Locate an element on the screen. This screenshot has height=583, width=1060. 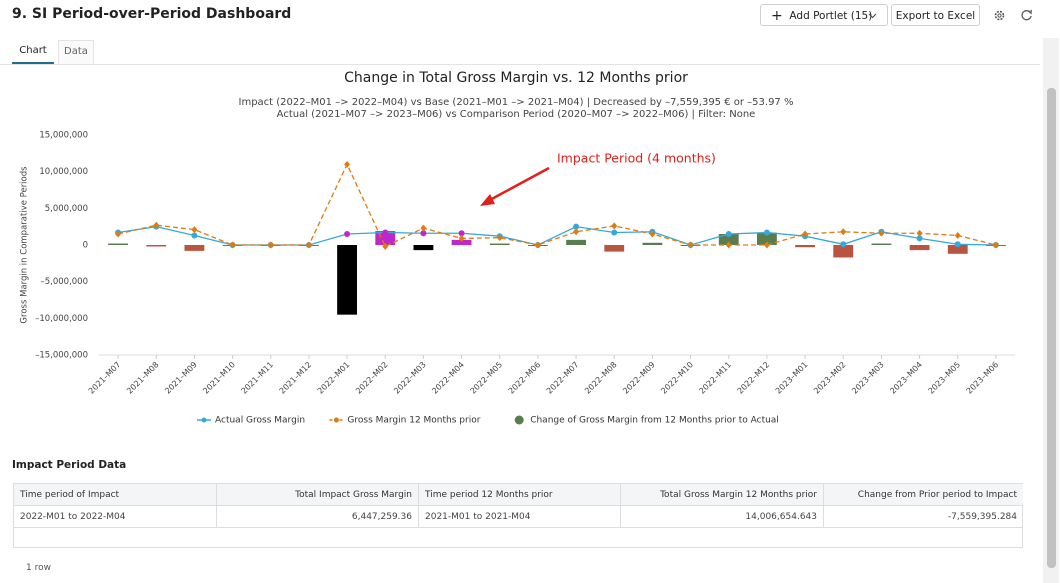
x-tick-label: 2022–M02 is located at coordinates (372, 378).